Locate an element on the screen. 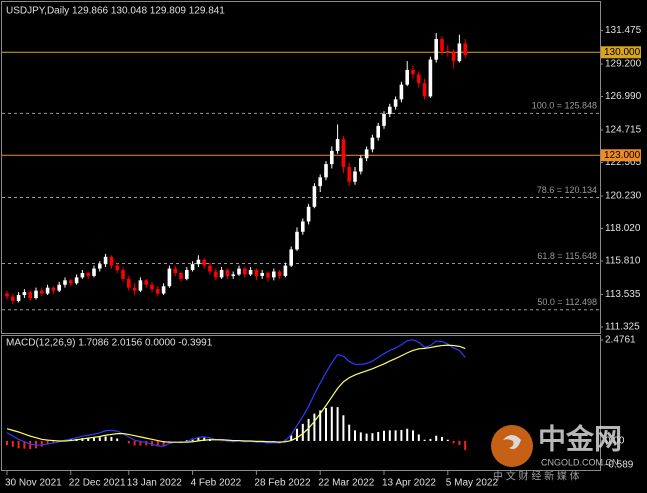  indicator-line is located at coordinates (236, 393).